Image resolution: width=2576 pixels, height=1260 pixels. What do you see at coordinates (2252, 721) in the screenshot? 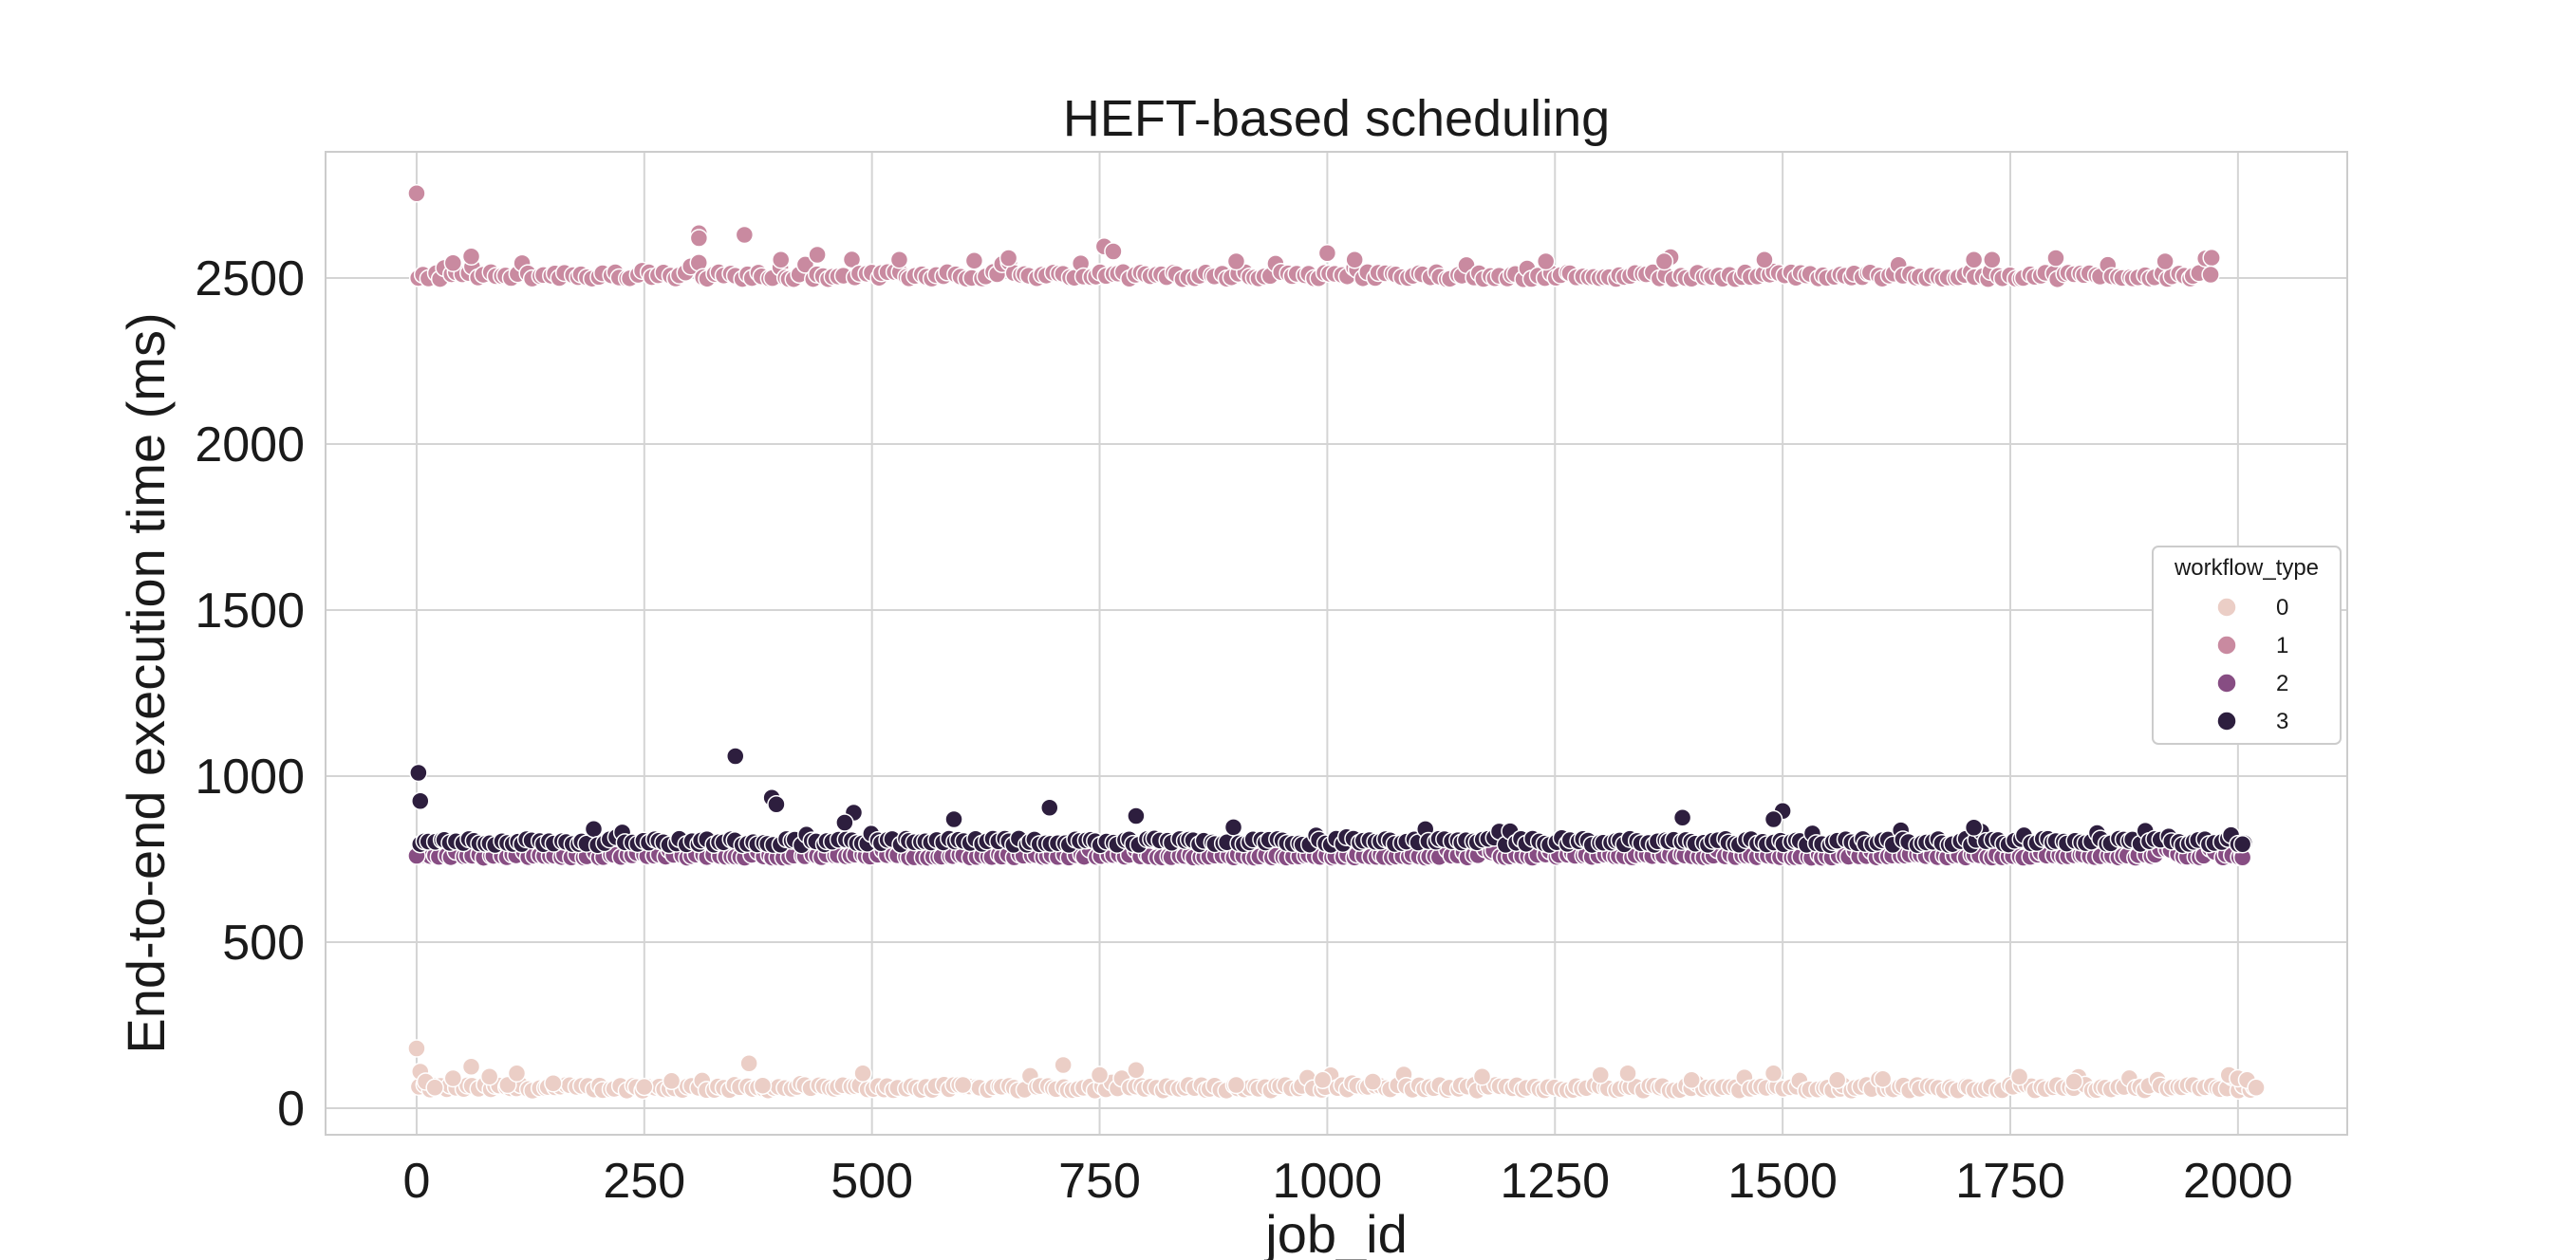
I see `legend-entry-3: 3` at bounding box center [2252, 721].